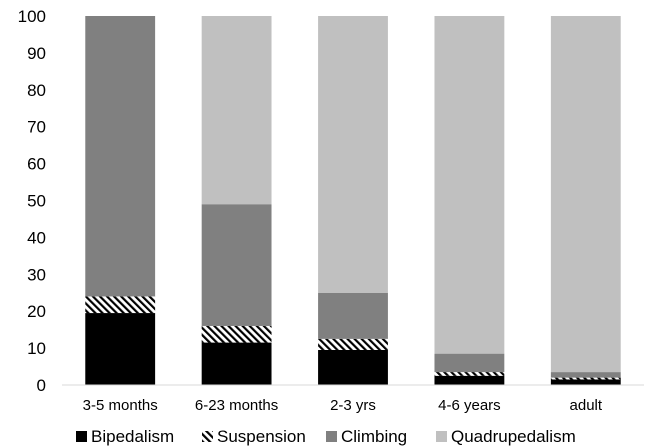  I want to click on y-tick-label: 50, so click(36, 201).